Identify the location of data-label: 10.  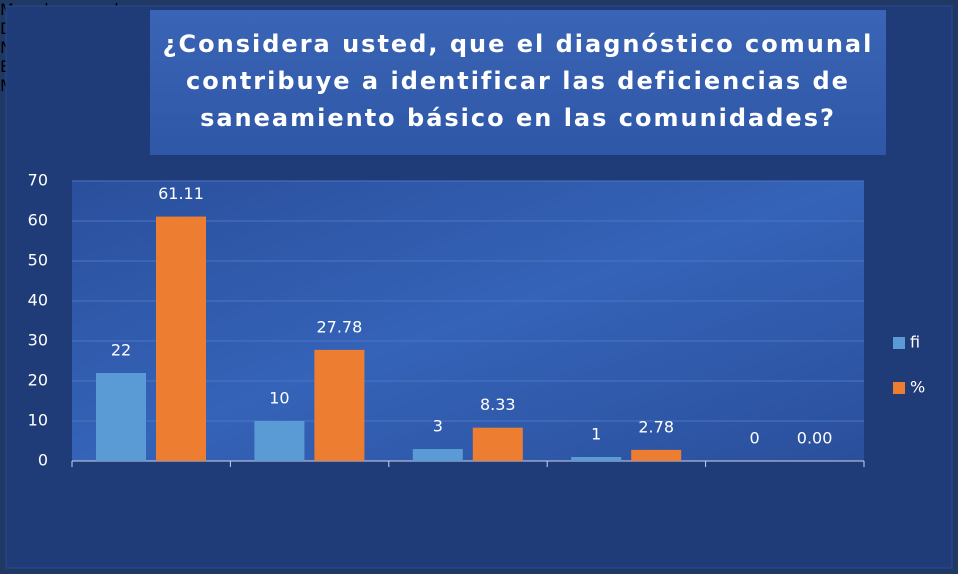
(279, 398).